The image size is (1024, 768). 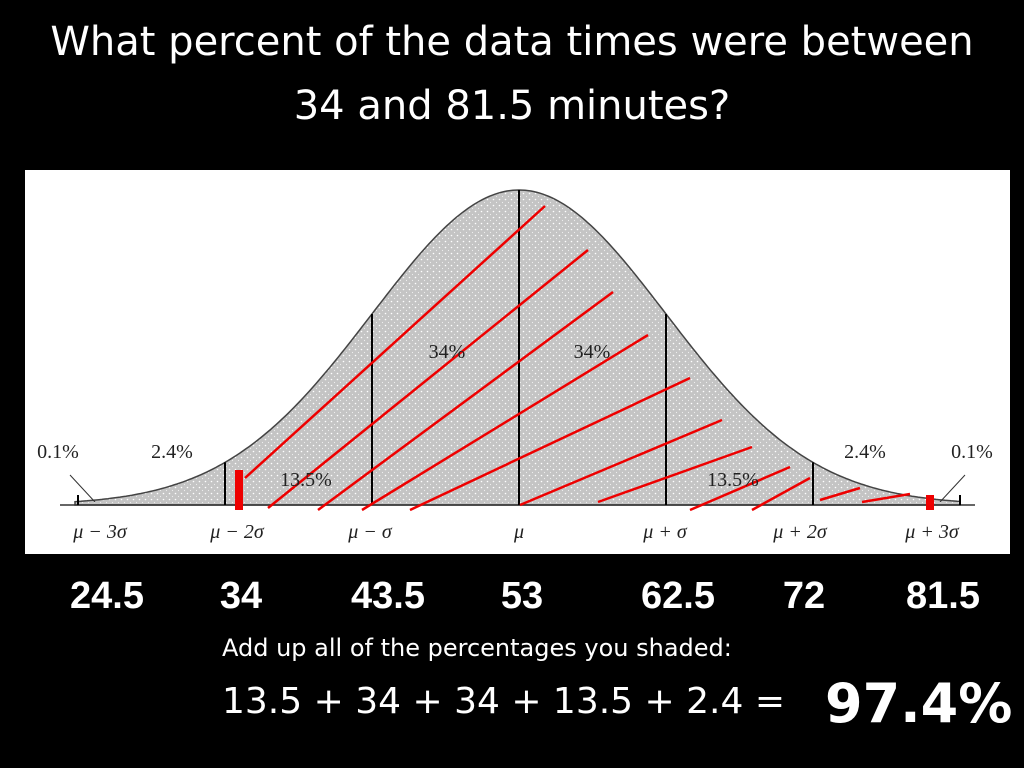 What do you see at coordinates (370, 532) in the screenshot?
I see `axis-label: μ − σ` at bounding box center [370, 532].